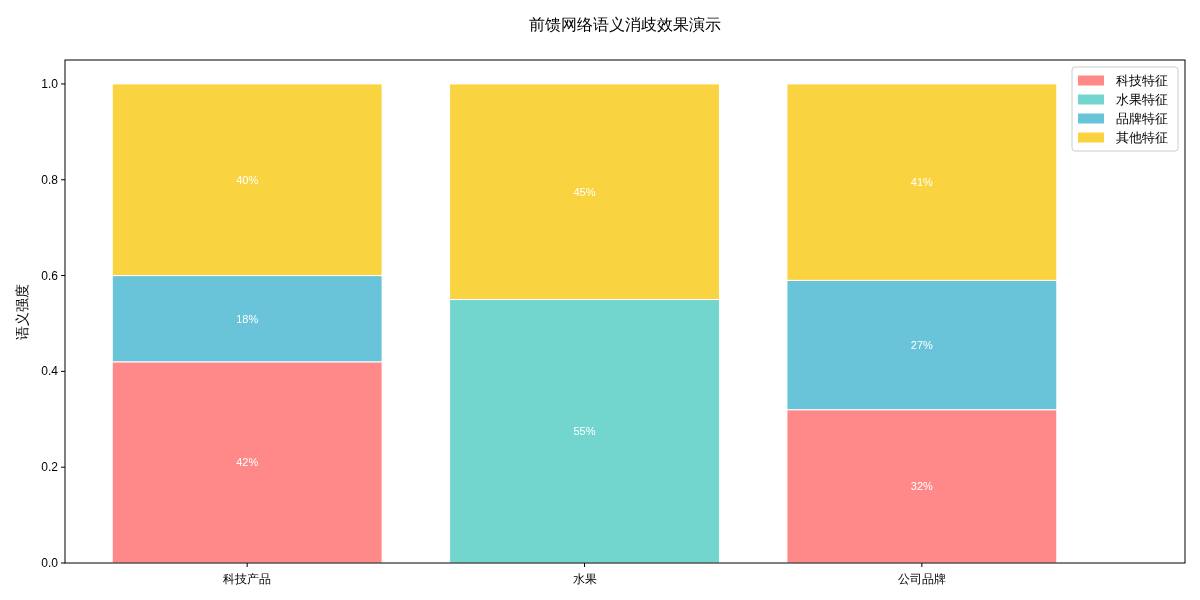 This screenshot has height=600, width=1200. Describe the element at coordinates (922, 486) in the screenshot. I see `data-label: 32%` at that location.